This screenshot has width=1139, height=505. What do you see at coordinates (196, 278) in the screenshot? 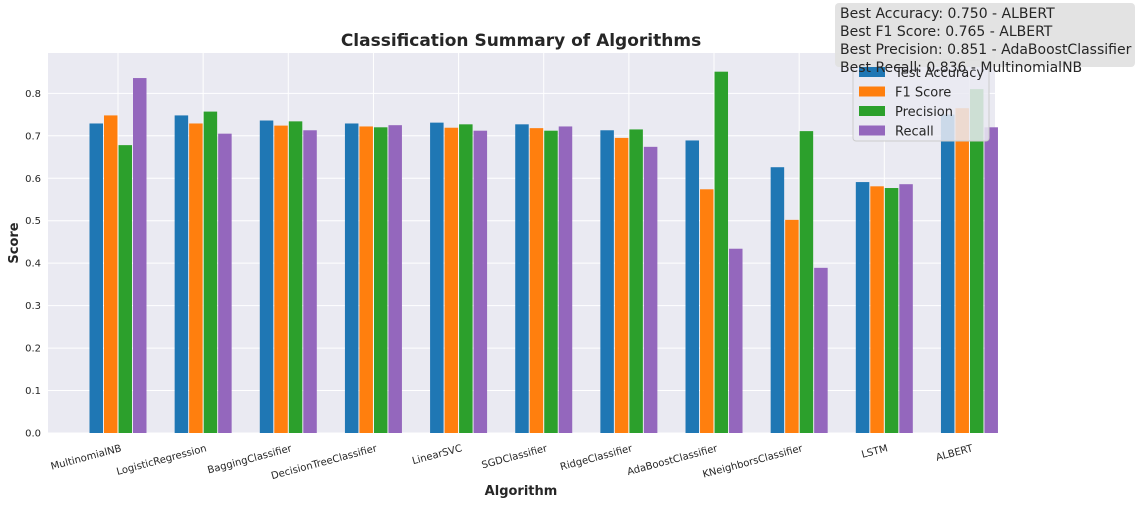
I see `bar-f1-score-logisticregression` at bounding box center [196, 278].